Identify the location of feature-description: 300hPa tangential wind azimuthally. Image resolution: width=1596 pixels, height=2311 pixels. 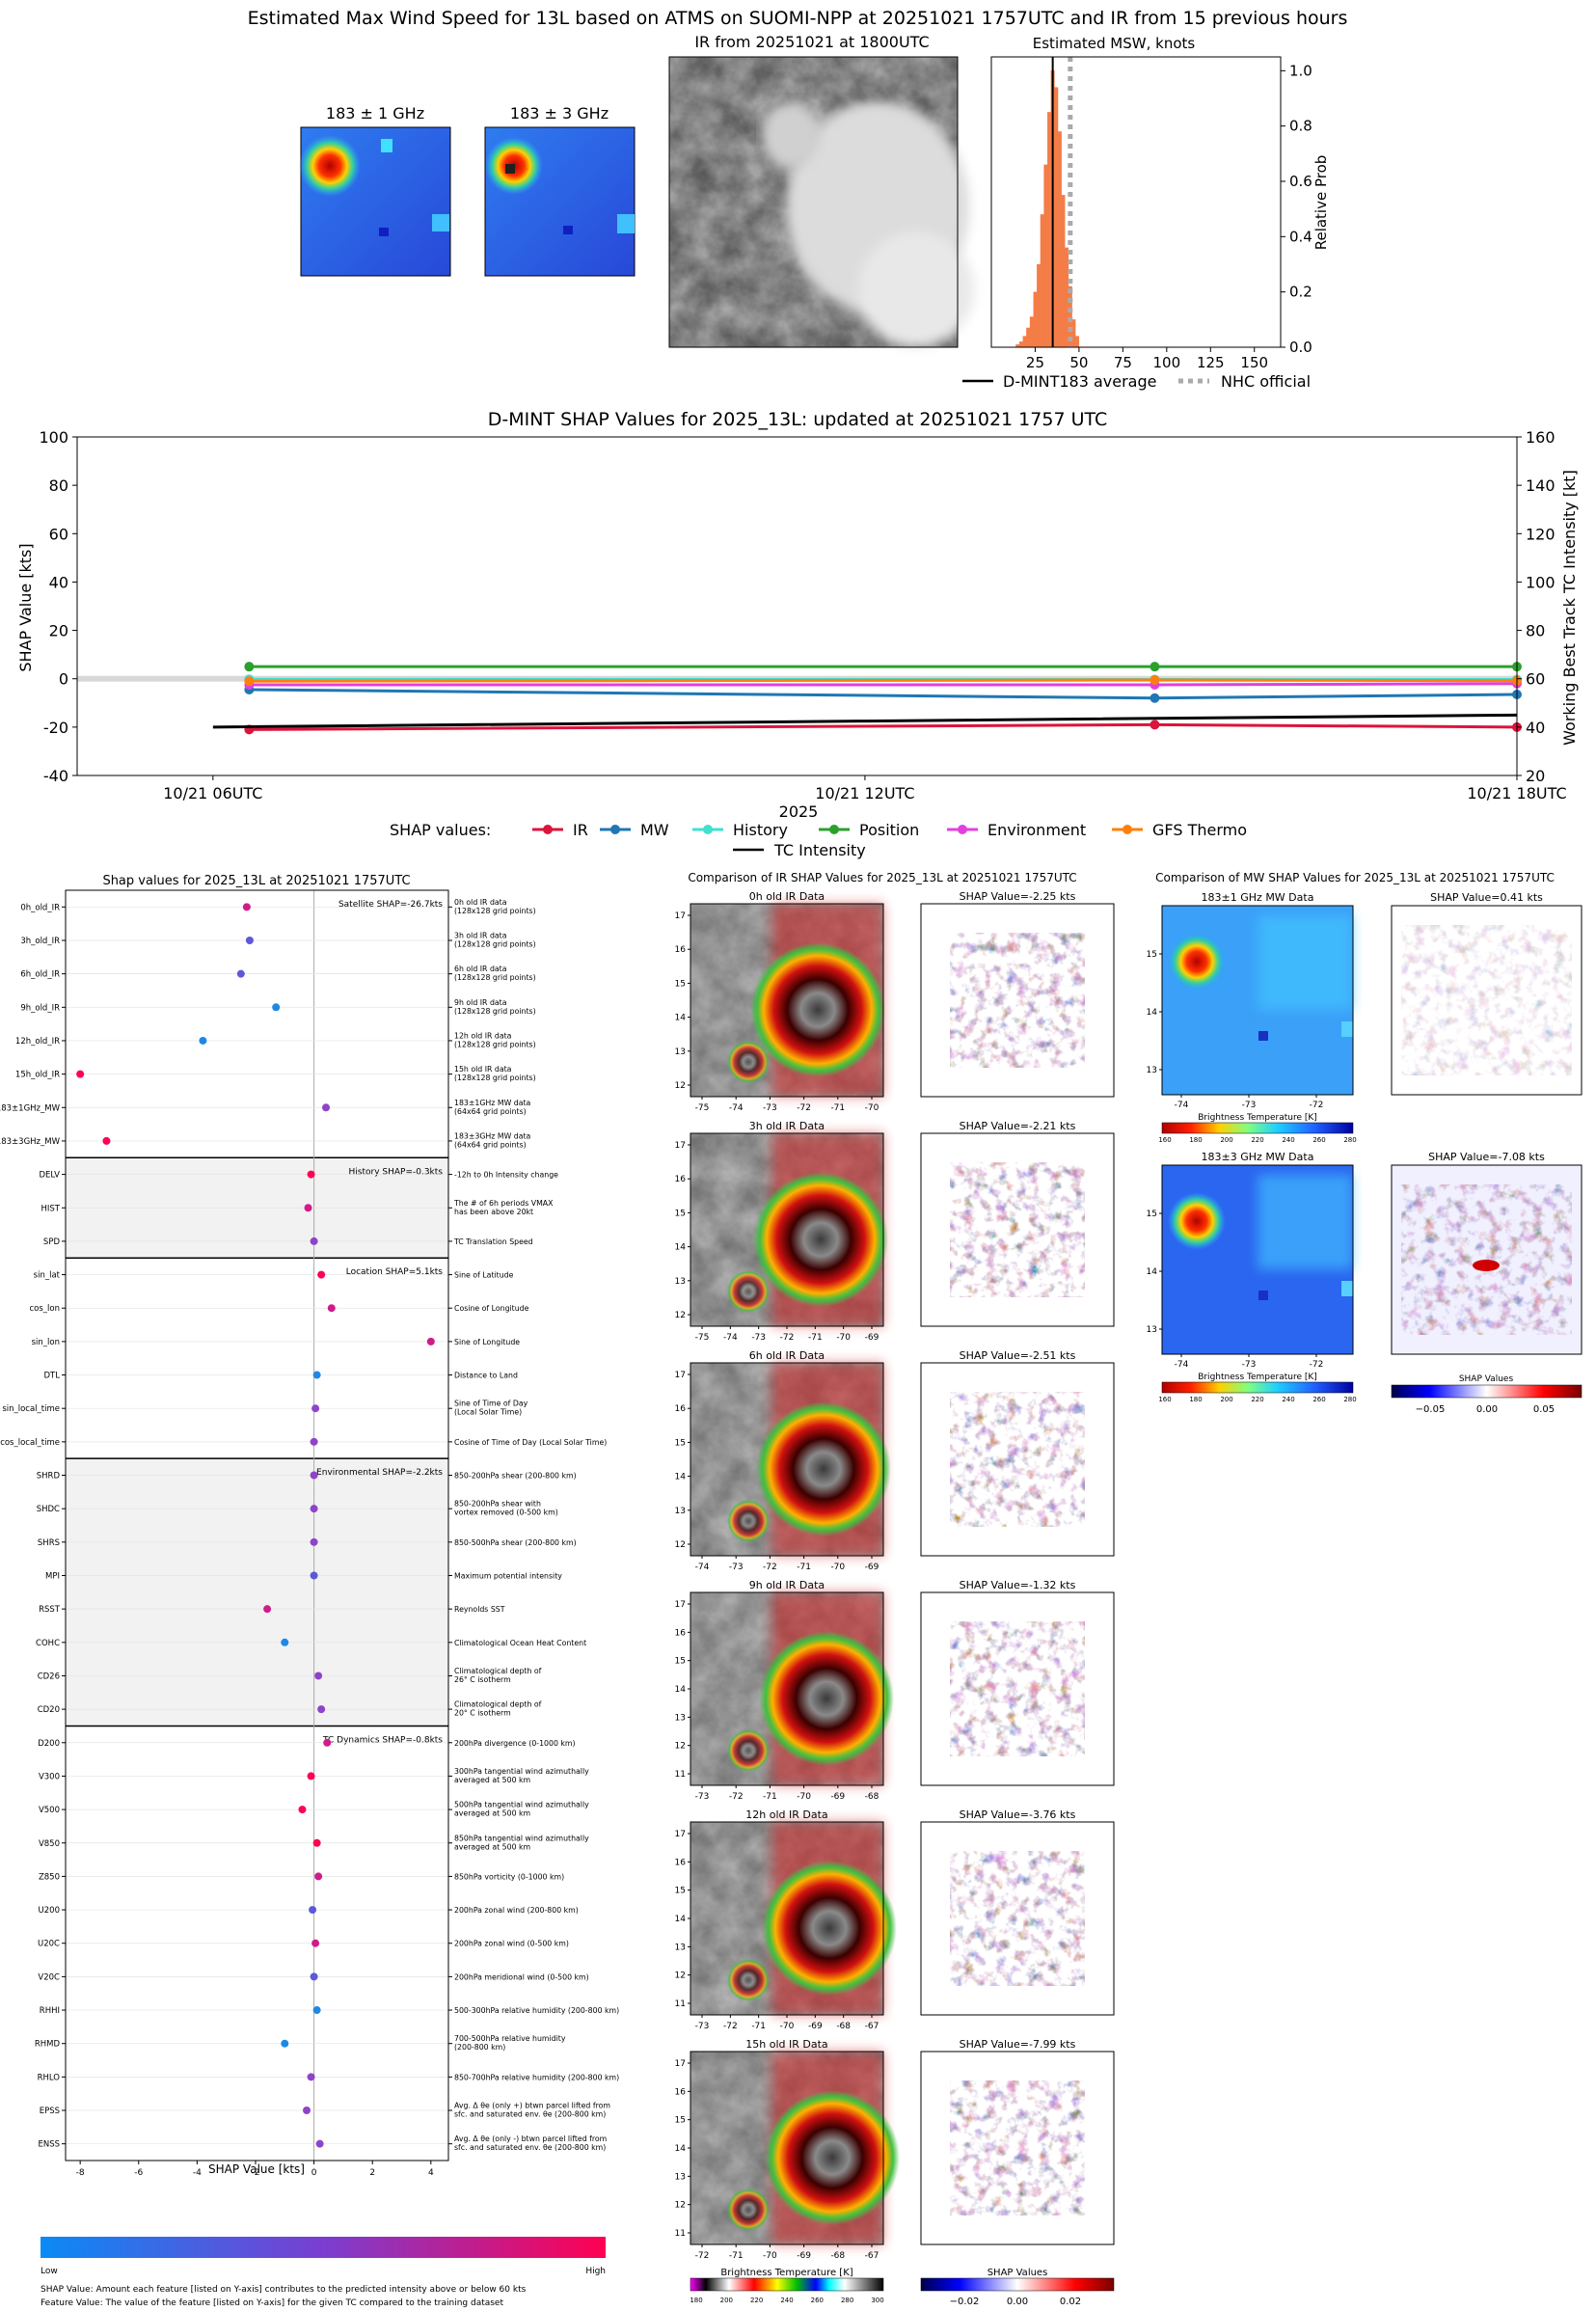
(521, 1771).